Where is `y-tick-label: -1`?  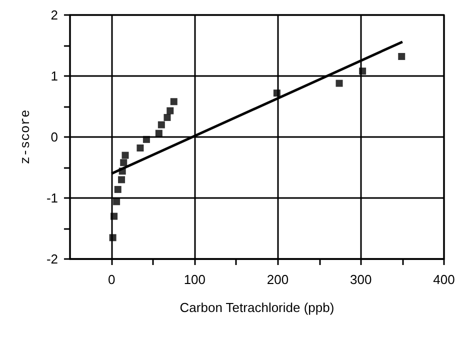 y-tick-label: -1 is located at coordinates (52, 198).